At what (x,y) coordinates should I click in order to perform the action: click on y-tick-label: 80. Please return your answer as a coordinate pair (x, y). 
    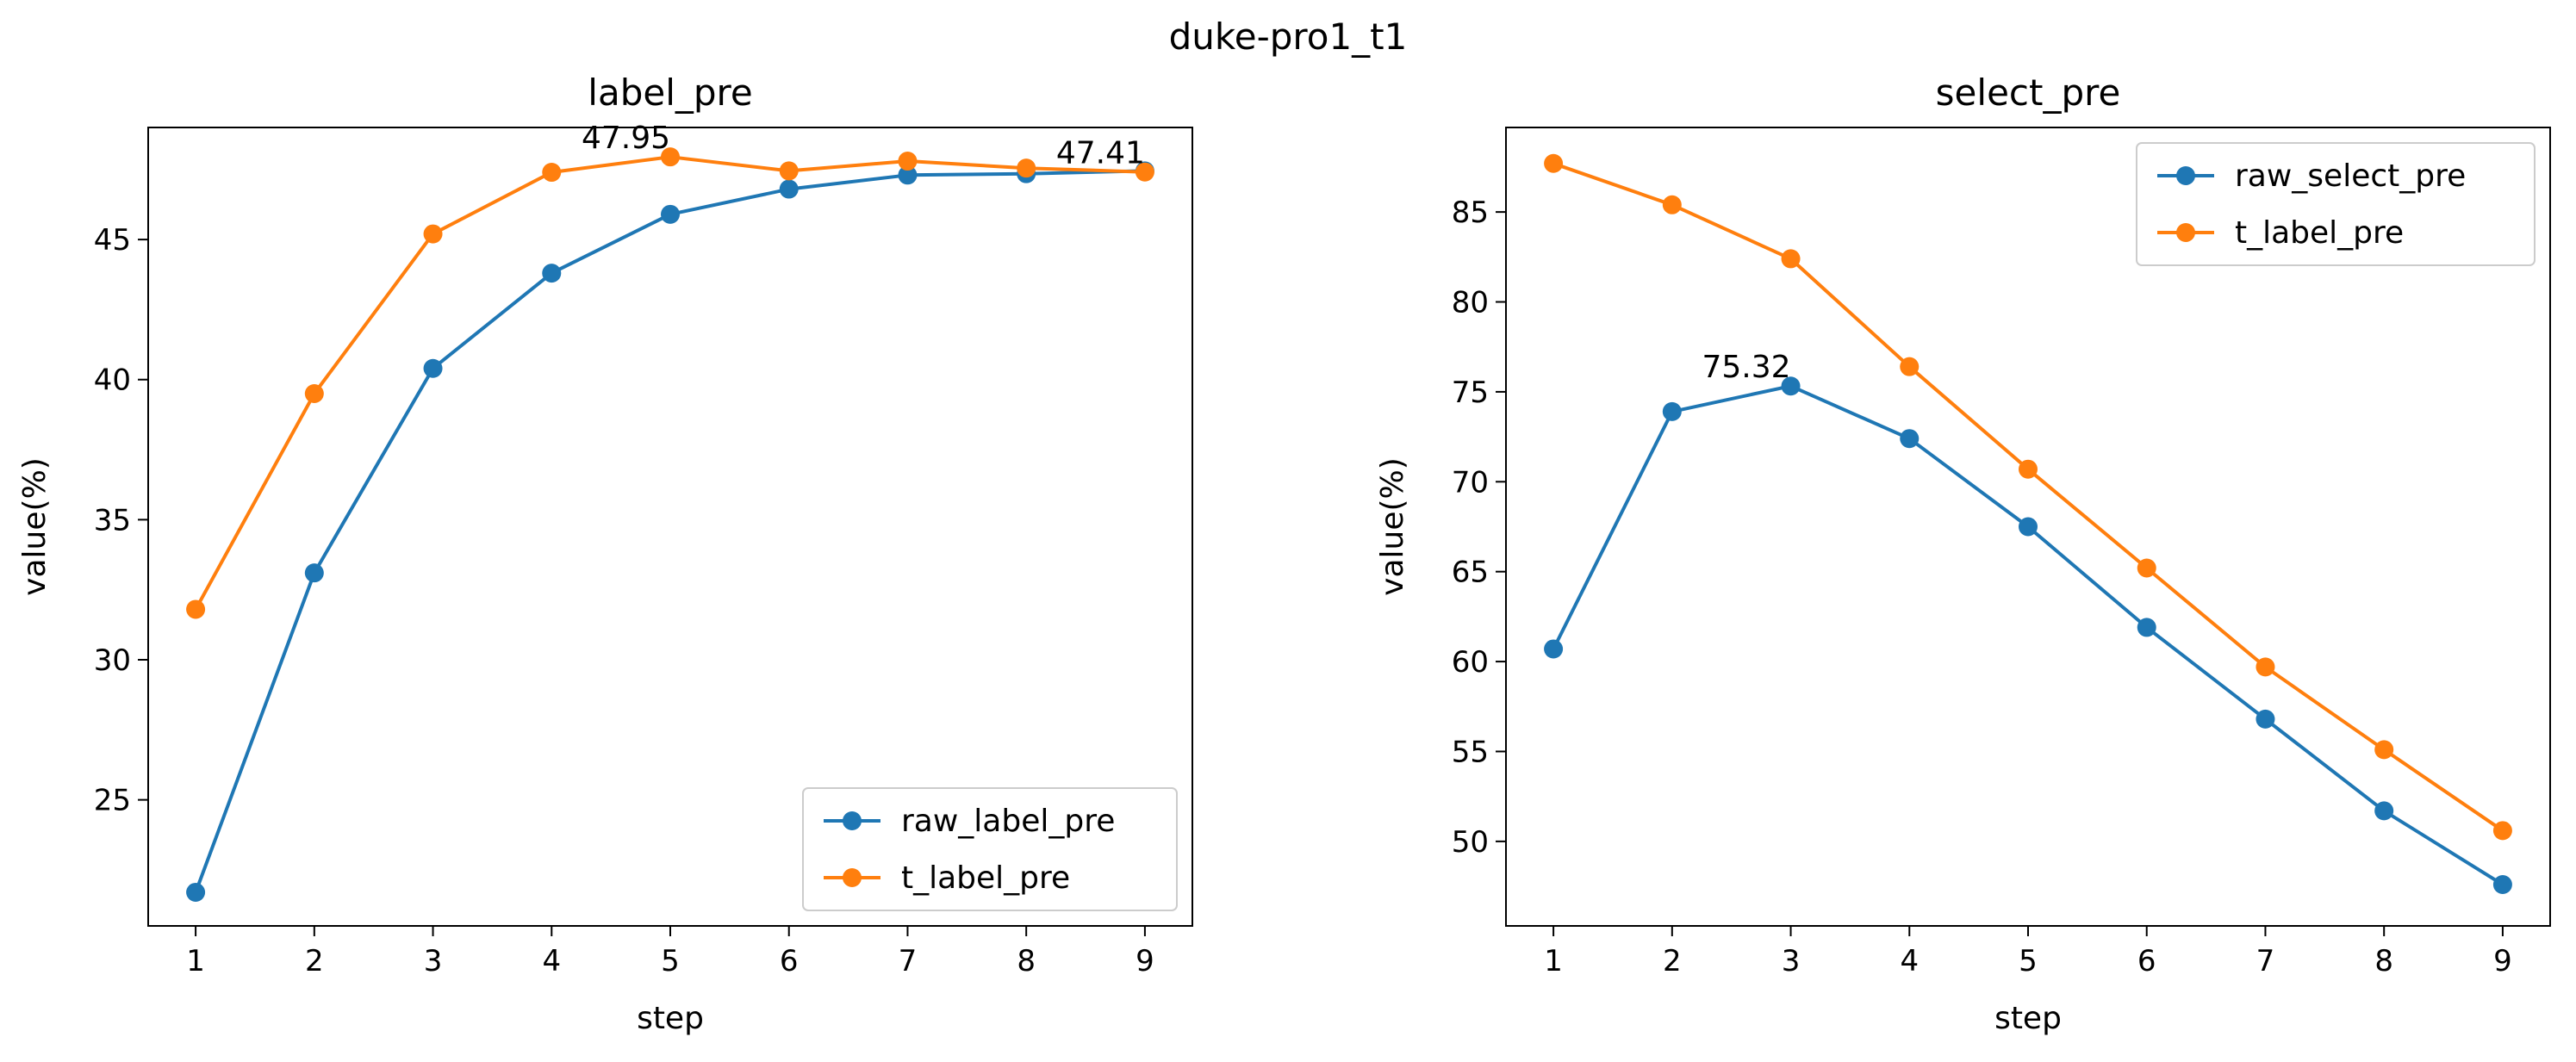
    Looking at the image, I should click on (1471, 303).